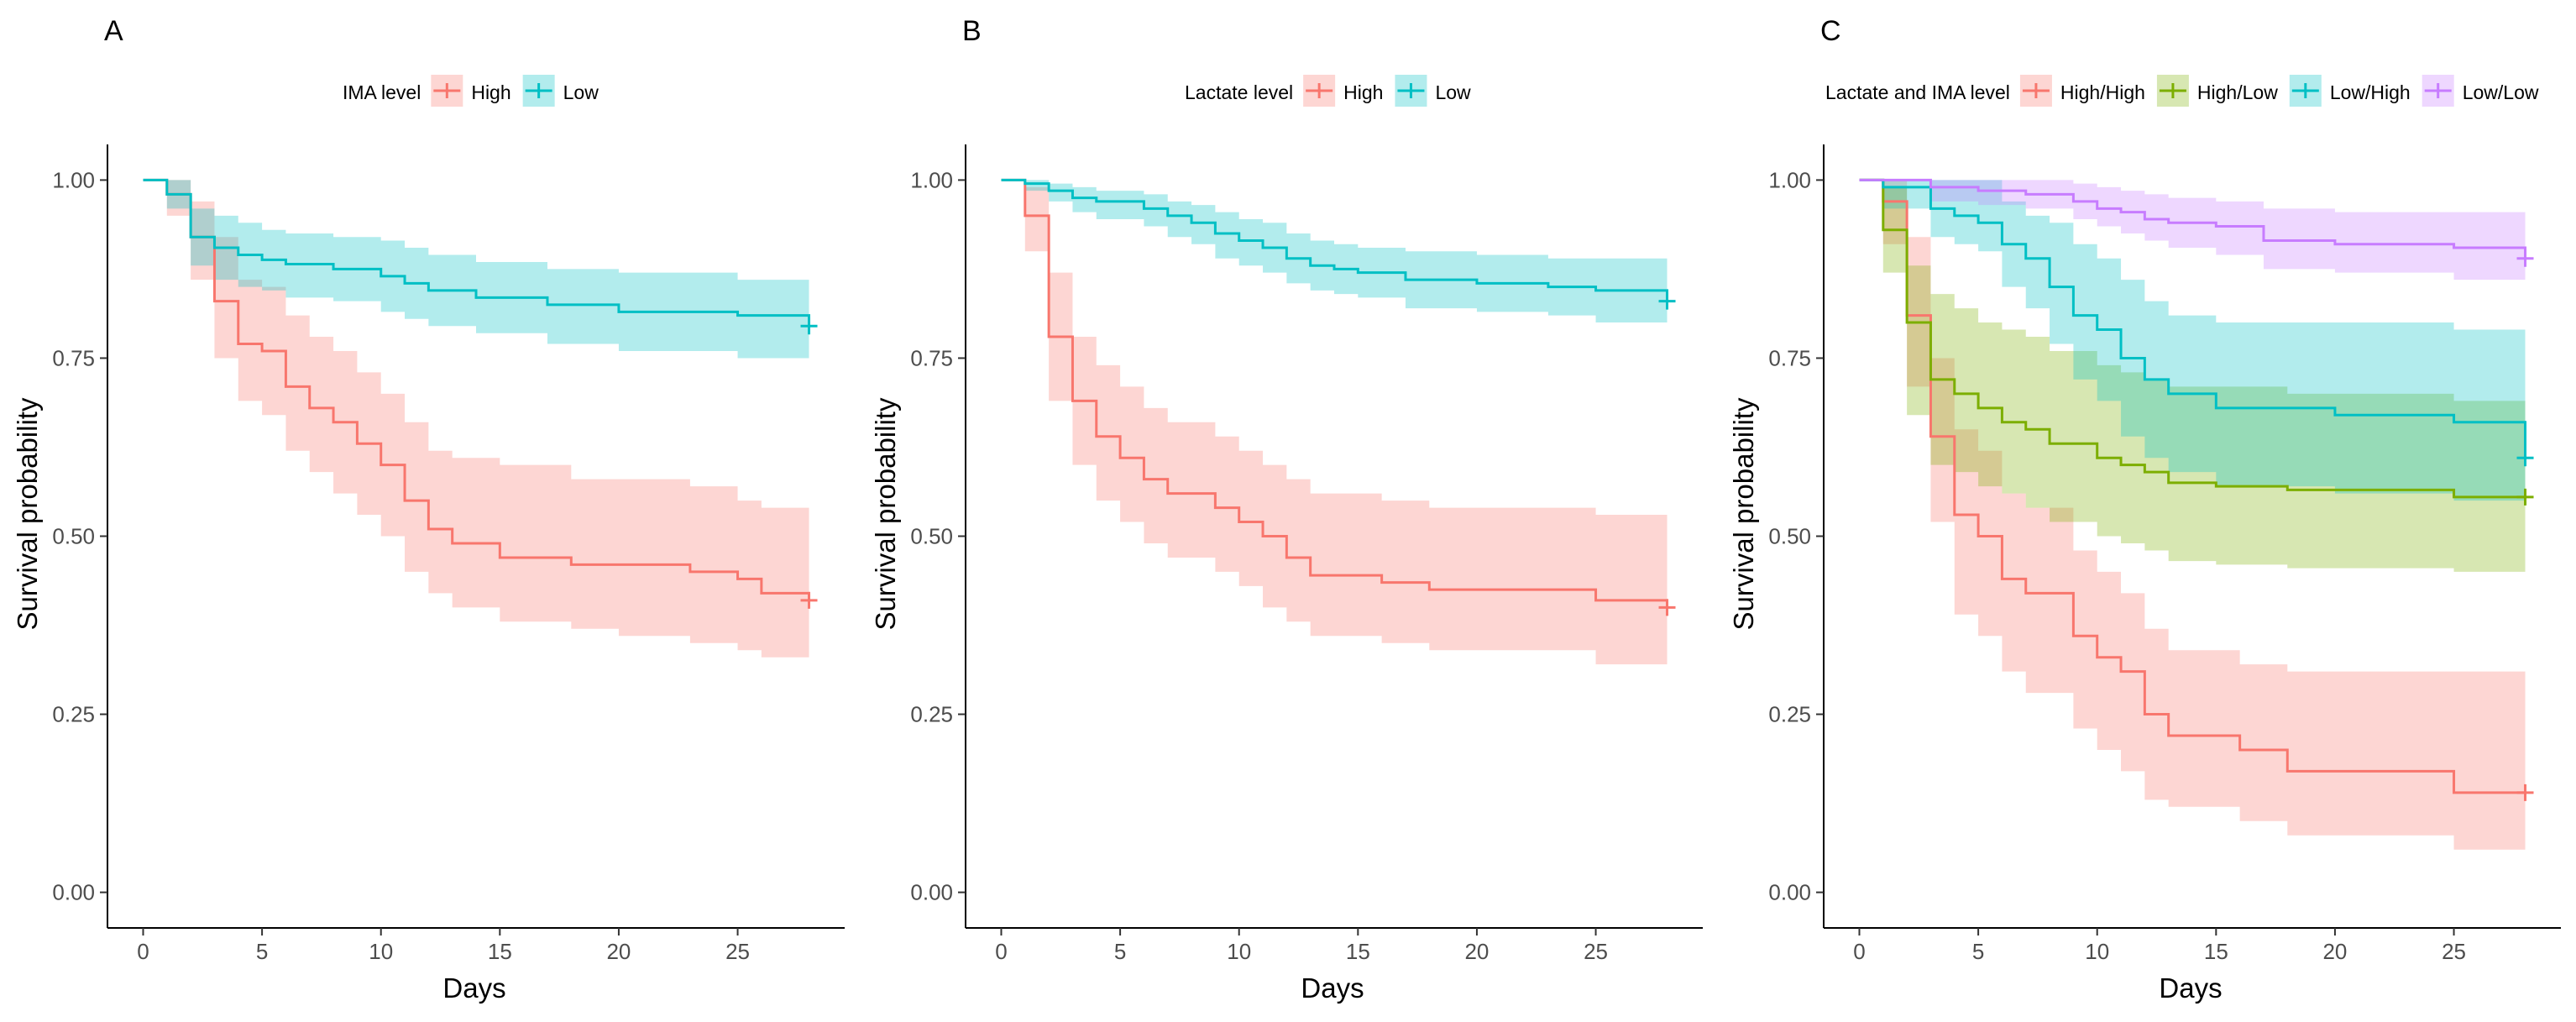 The image size is (2576, 1022). Describe the element at coordinates (2501, 92) in the screenshot. I see `legend-label: Low/Low` at that location.